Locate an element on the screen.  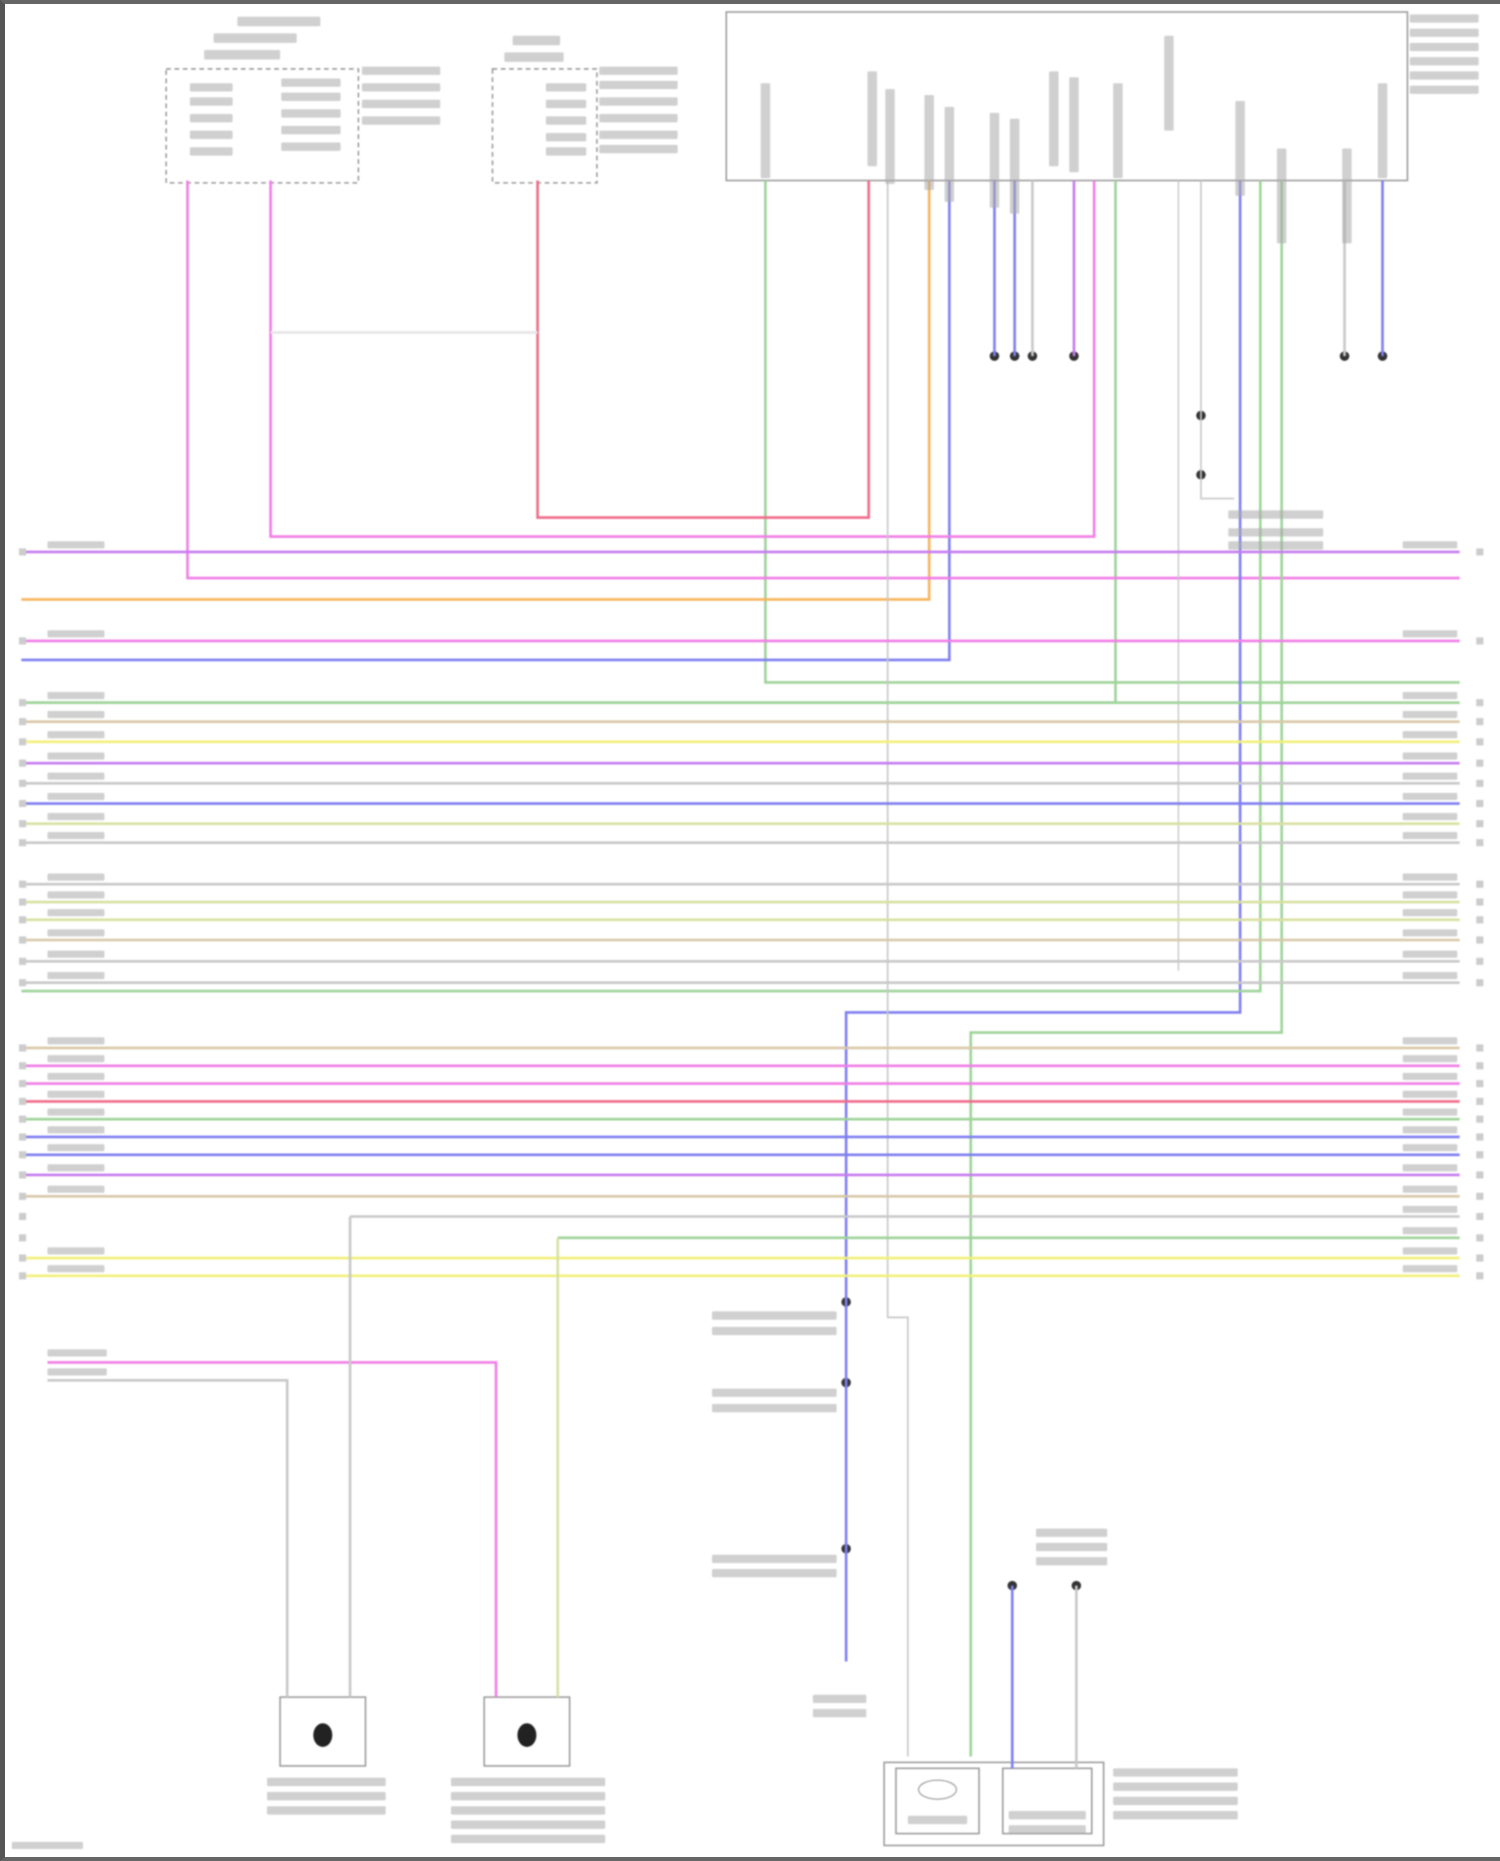
fuel-pump-control-module is located at coordinates (1067, 96).